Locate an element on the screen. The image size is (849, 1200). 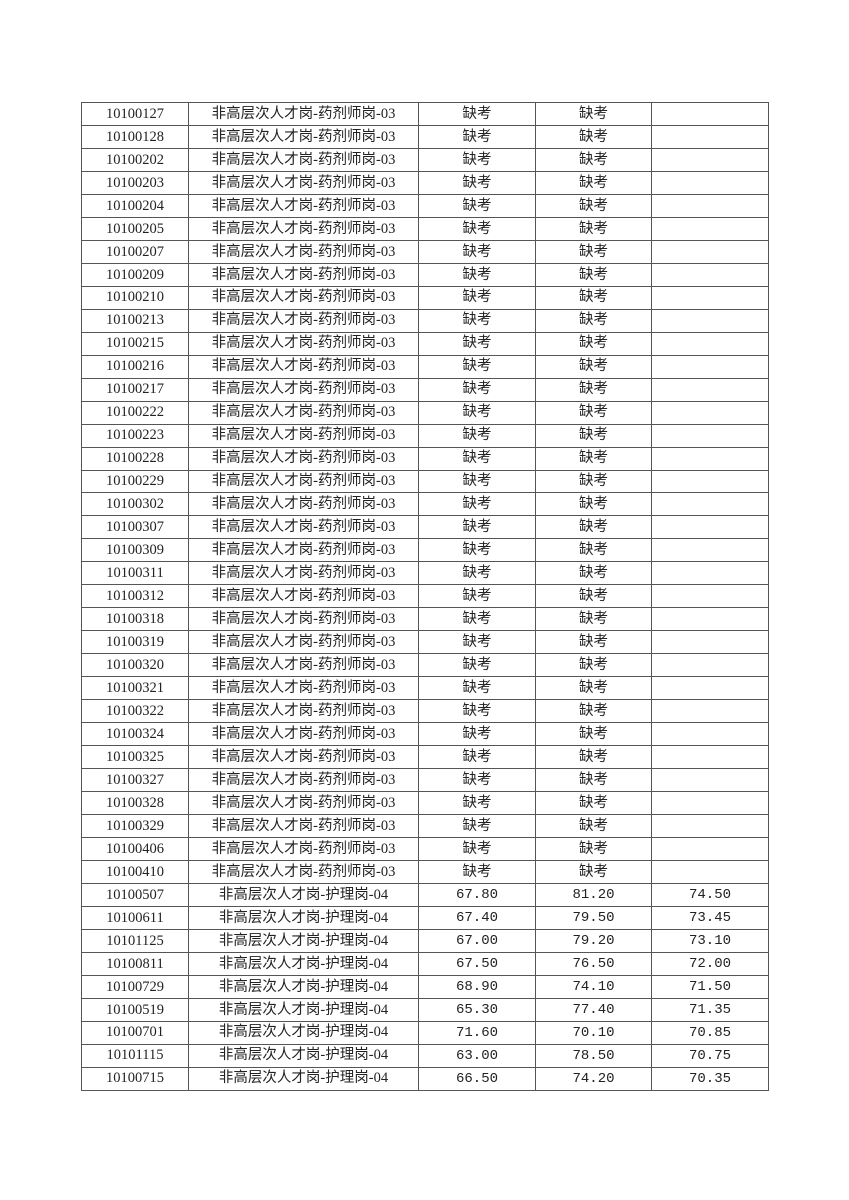
table-row: 10100216 非高层次人才岗-药剂师岗-03 缺考 缺考 is located at coordinates (425, 366).